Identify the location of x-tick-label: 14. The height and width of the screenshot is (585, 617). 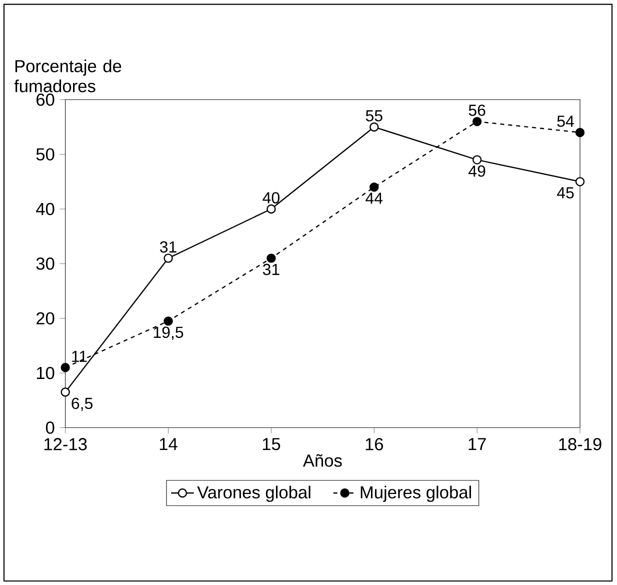
(169, 444).